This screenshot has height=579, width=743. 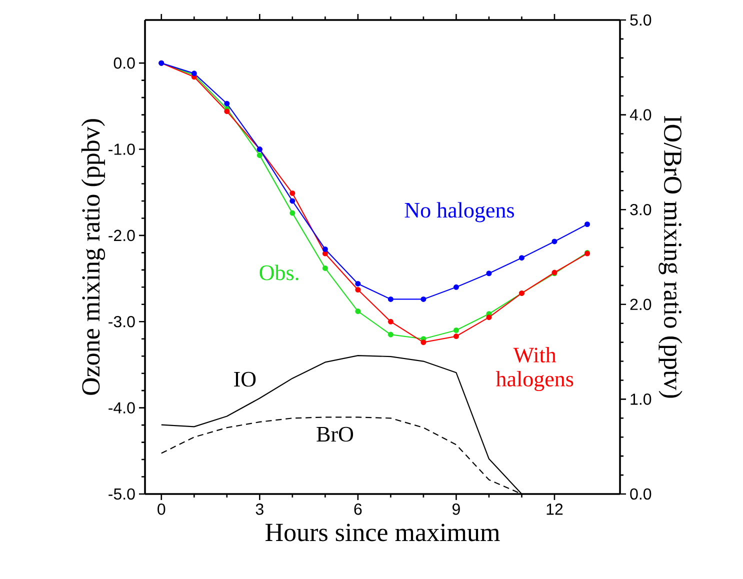 I want to click on x-tick-label: 3, so click(x=260, y=509).